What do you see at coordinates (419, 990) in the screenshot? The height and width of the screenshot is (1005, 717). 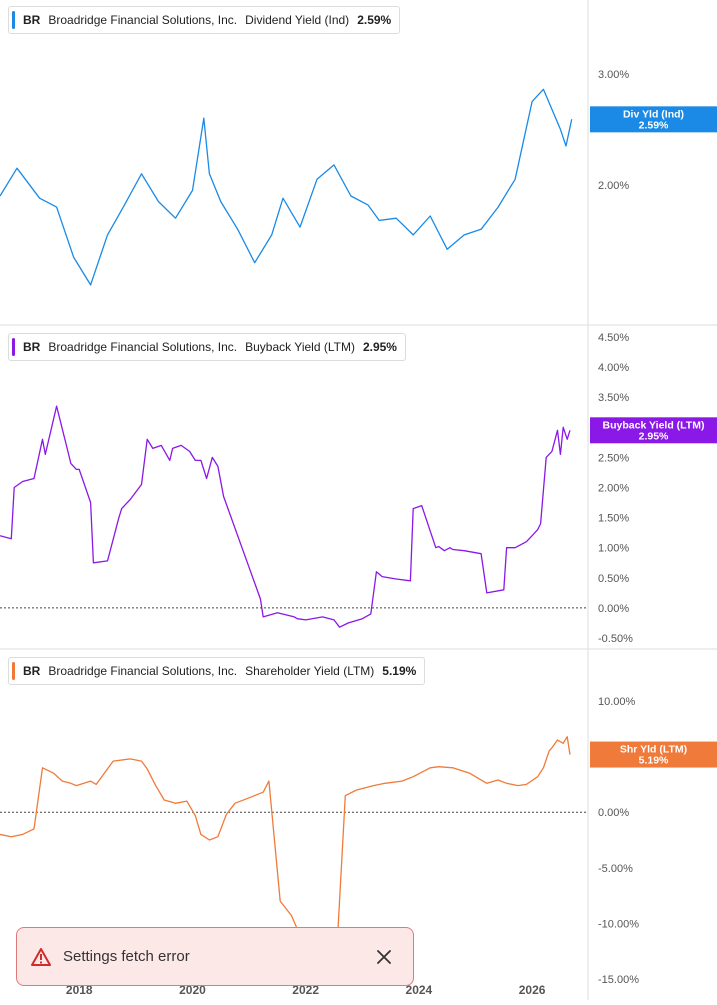 I see `x-tick-label: 2024` at bounding box center [419, 990].